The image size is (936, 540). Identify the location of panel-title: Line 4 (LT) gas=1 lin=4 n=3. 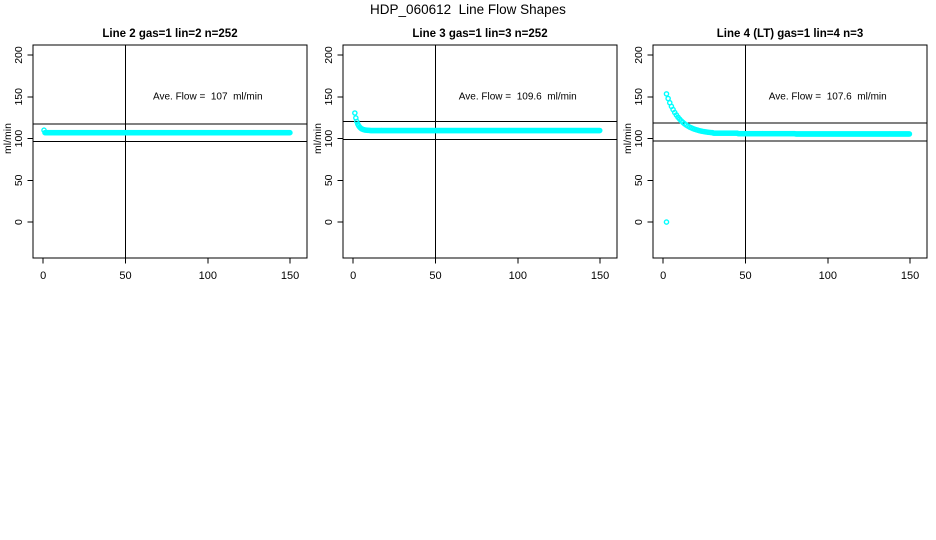
(790, 34).